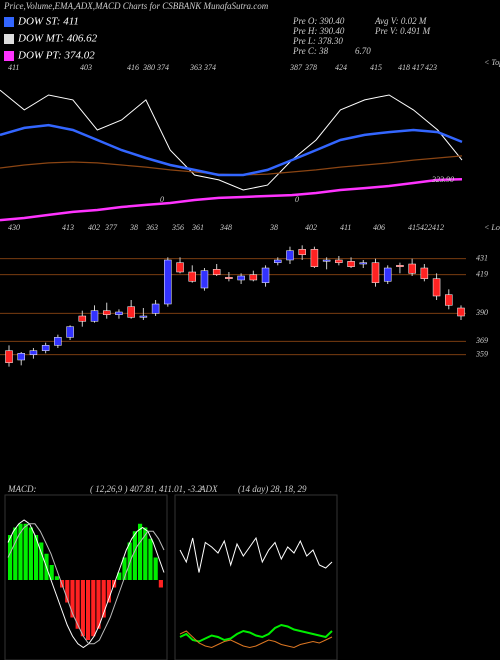 The image size is (500, 660). What do you see at coordinates (296, 67) in the screenshot?
I see `top-label: 387` at bounding box center [296, 67].